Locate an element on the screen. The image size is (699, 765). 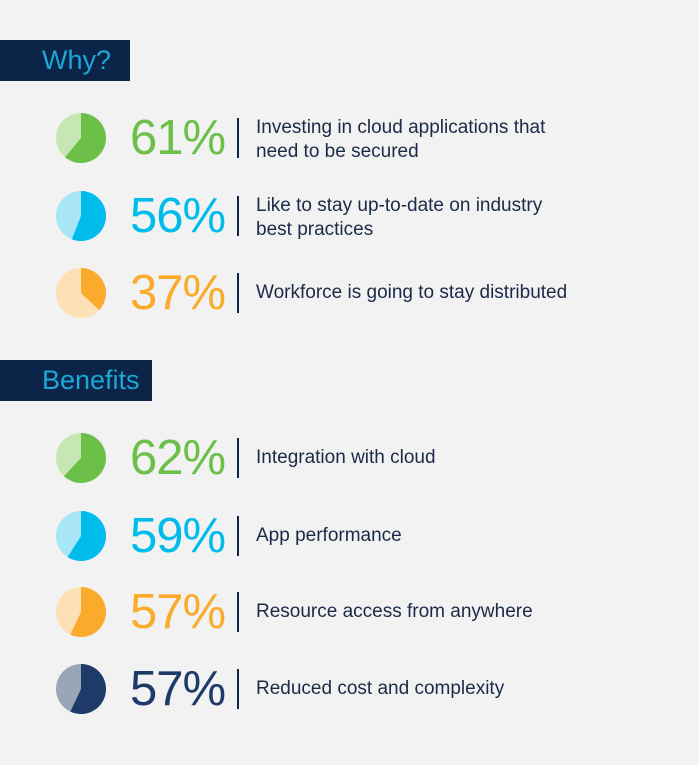
percent-value: 59% is located at coordinates (178, 536).